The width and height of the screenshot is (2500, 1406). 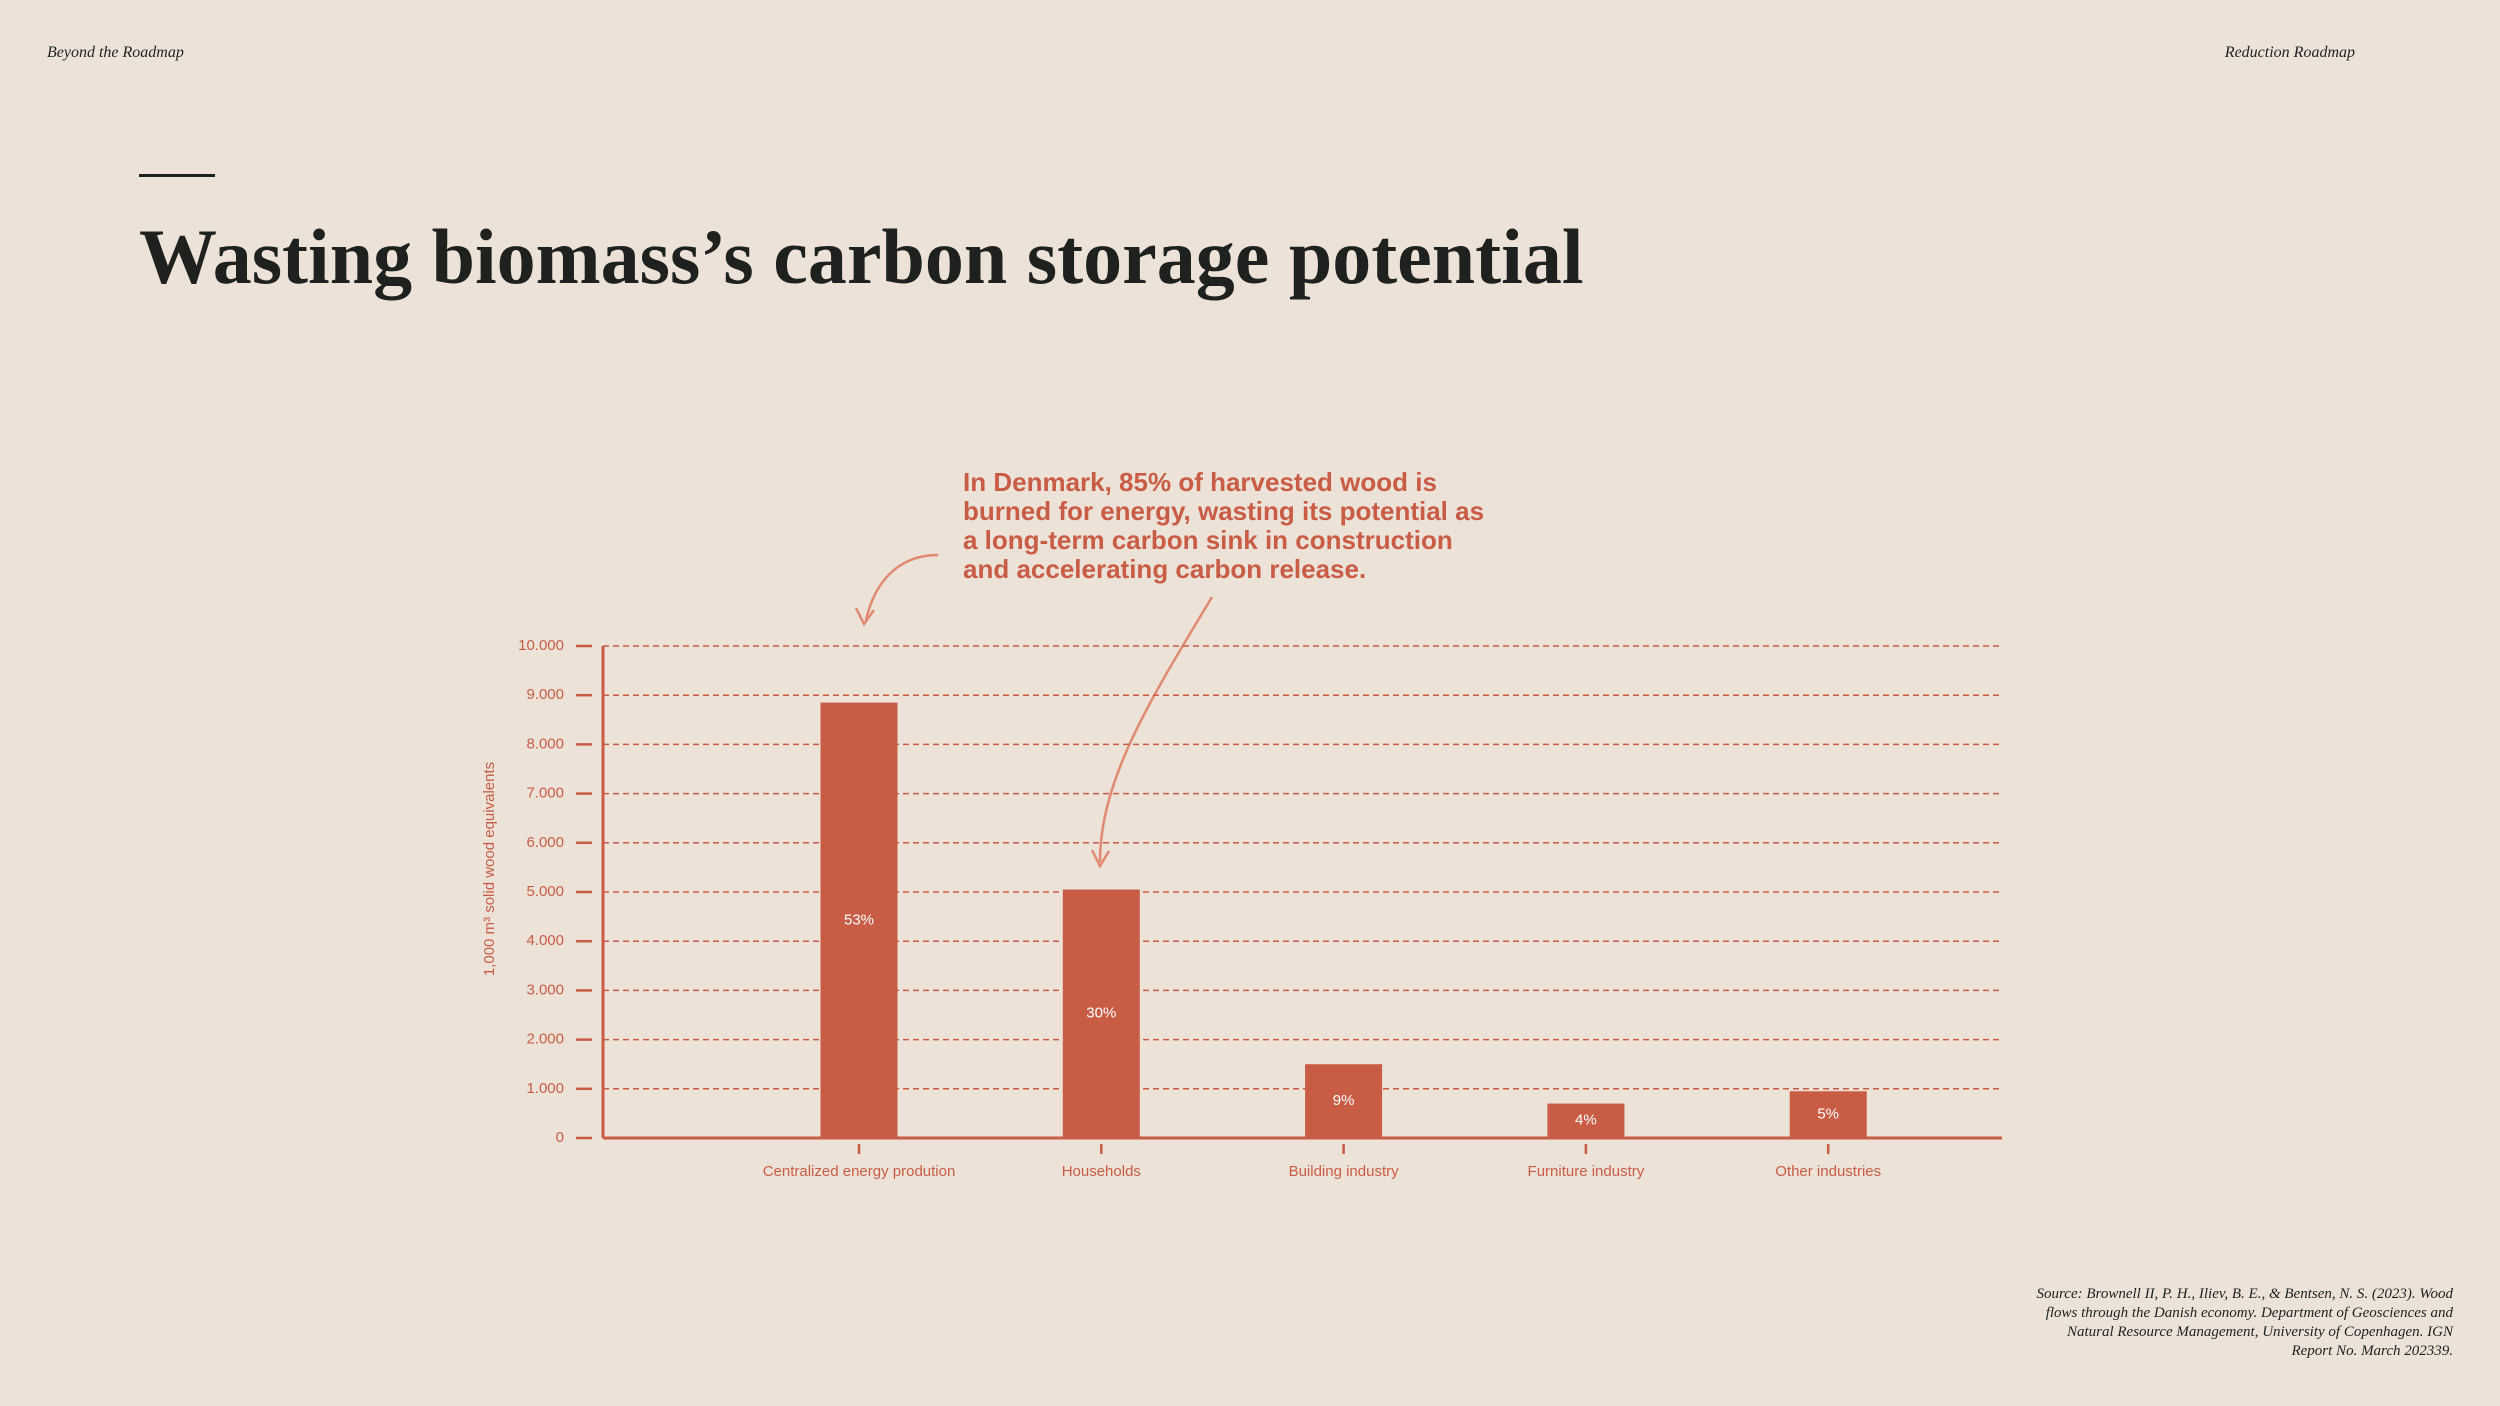 I want to click on x-tick-label: Other industries, so click(x=1828, y=1171).